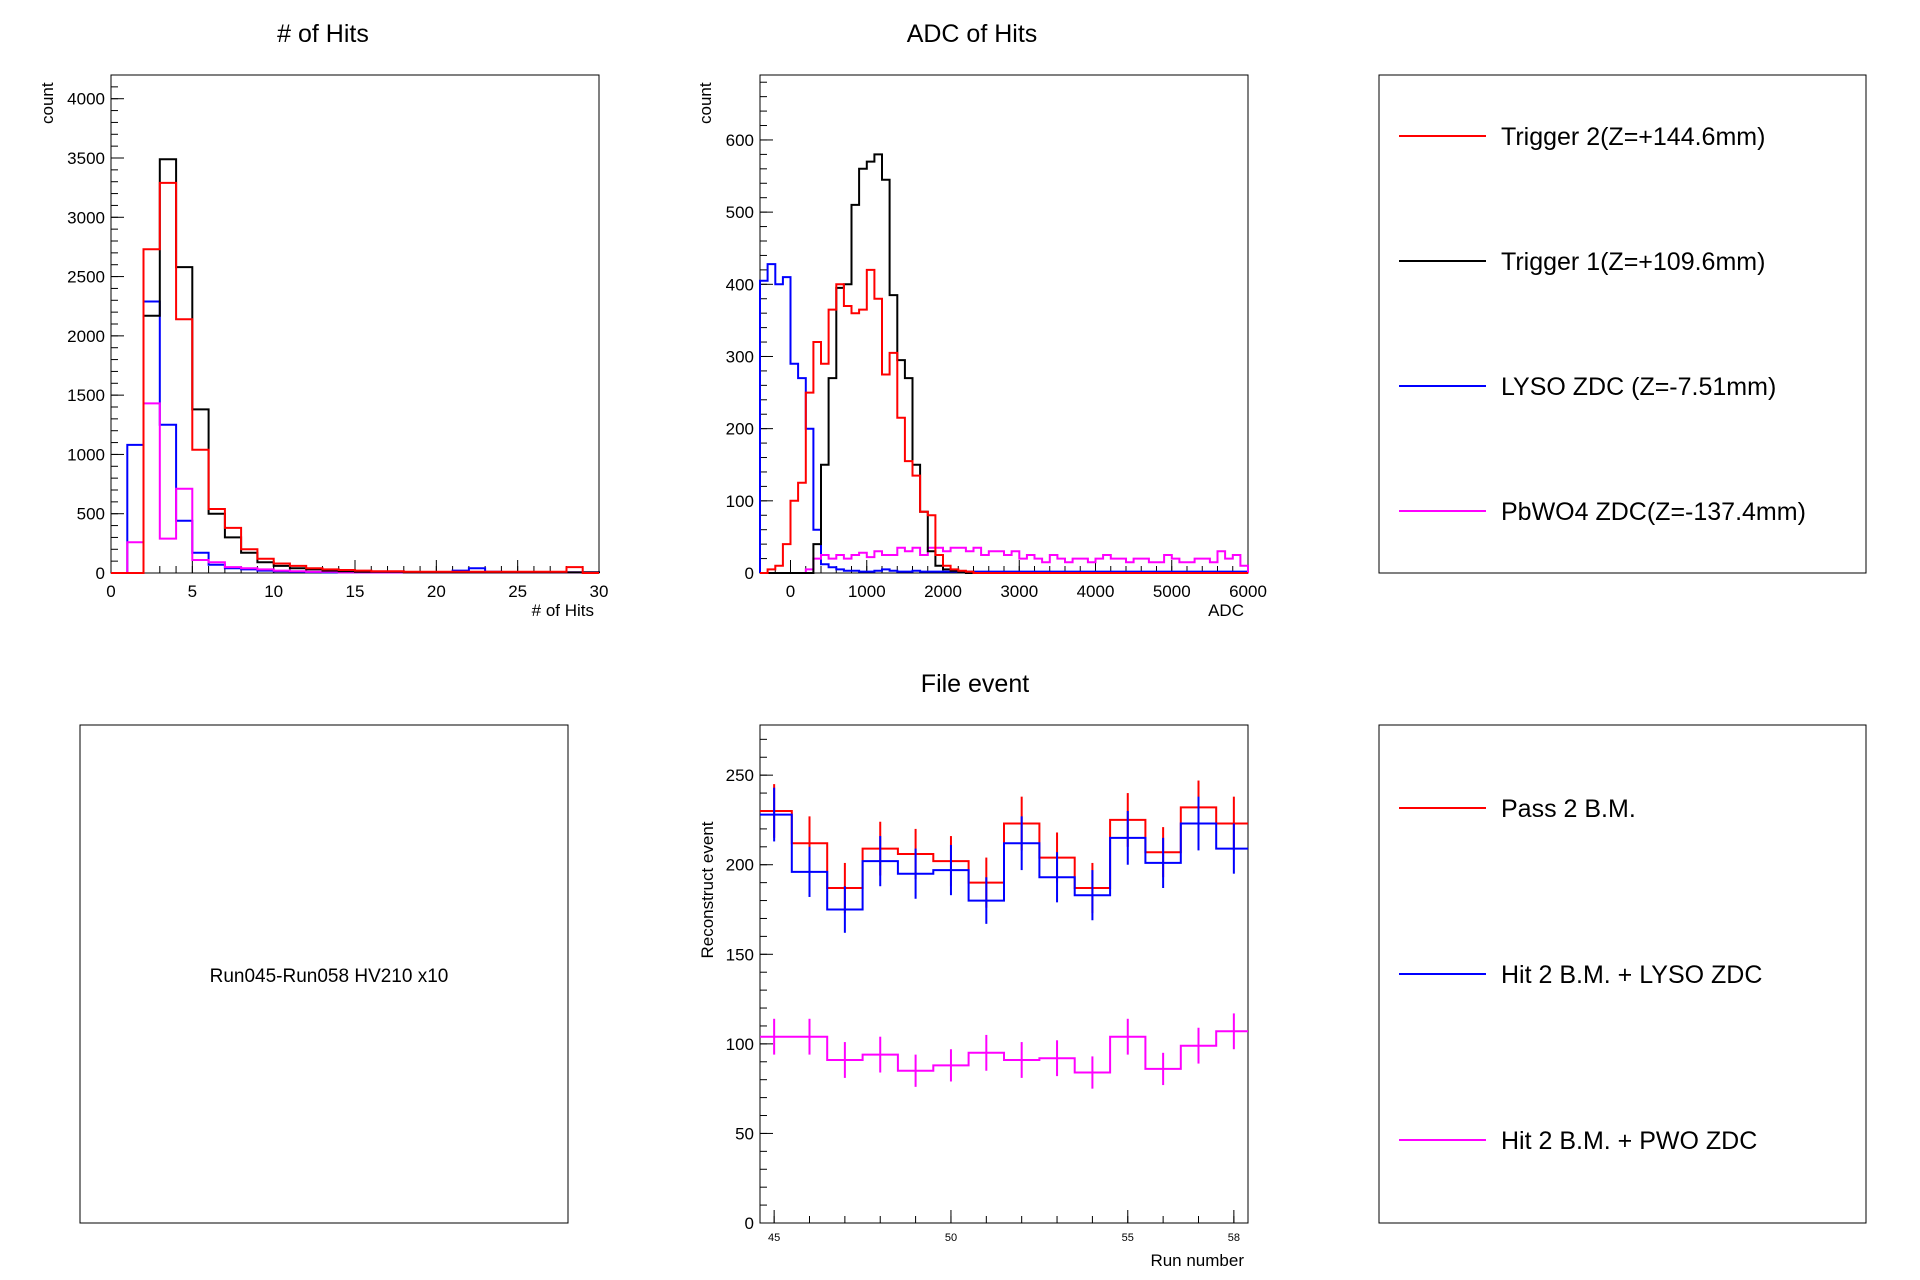 This screenshot has width=1920, height=1280. I want to click on legend-label: Pass 2 B.M., so click(1568, 809).